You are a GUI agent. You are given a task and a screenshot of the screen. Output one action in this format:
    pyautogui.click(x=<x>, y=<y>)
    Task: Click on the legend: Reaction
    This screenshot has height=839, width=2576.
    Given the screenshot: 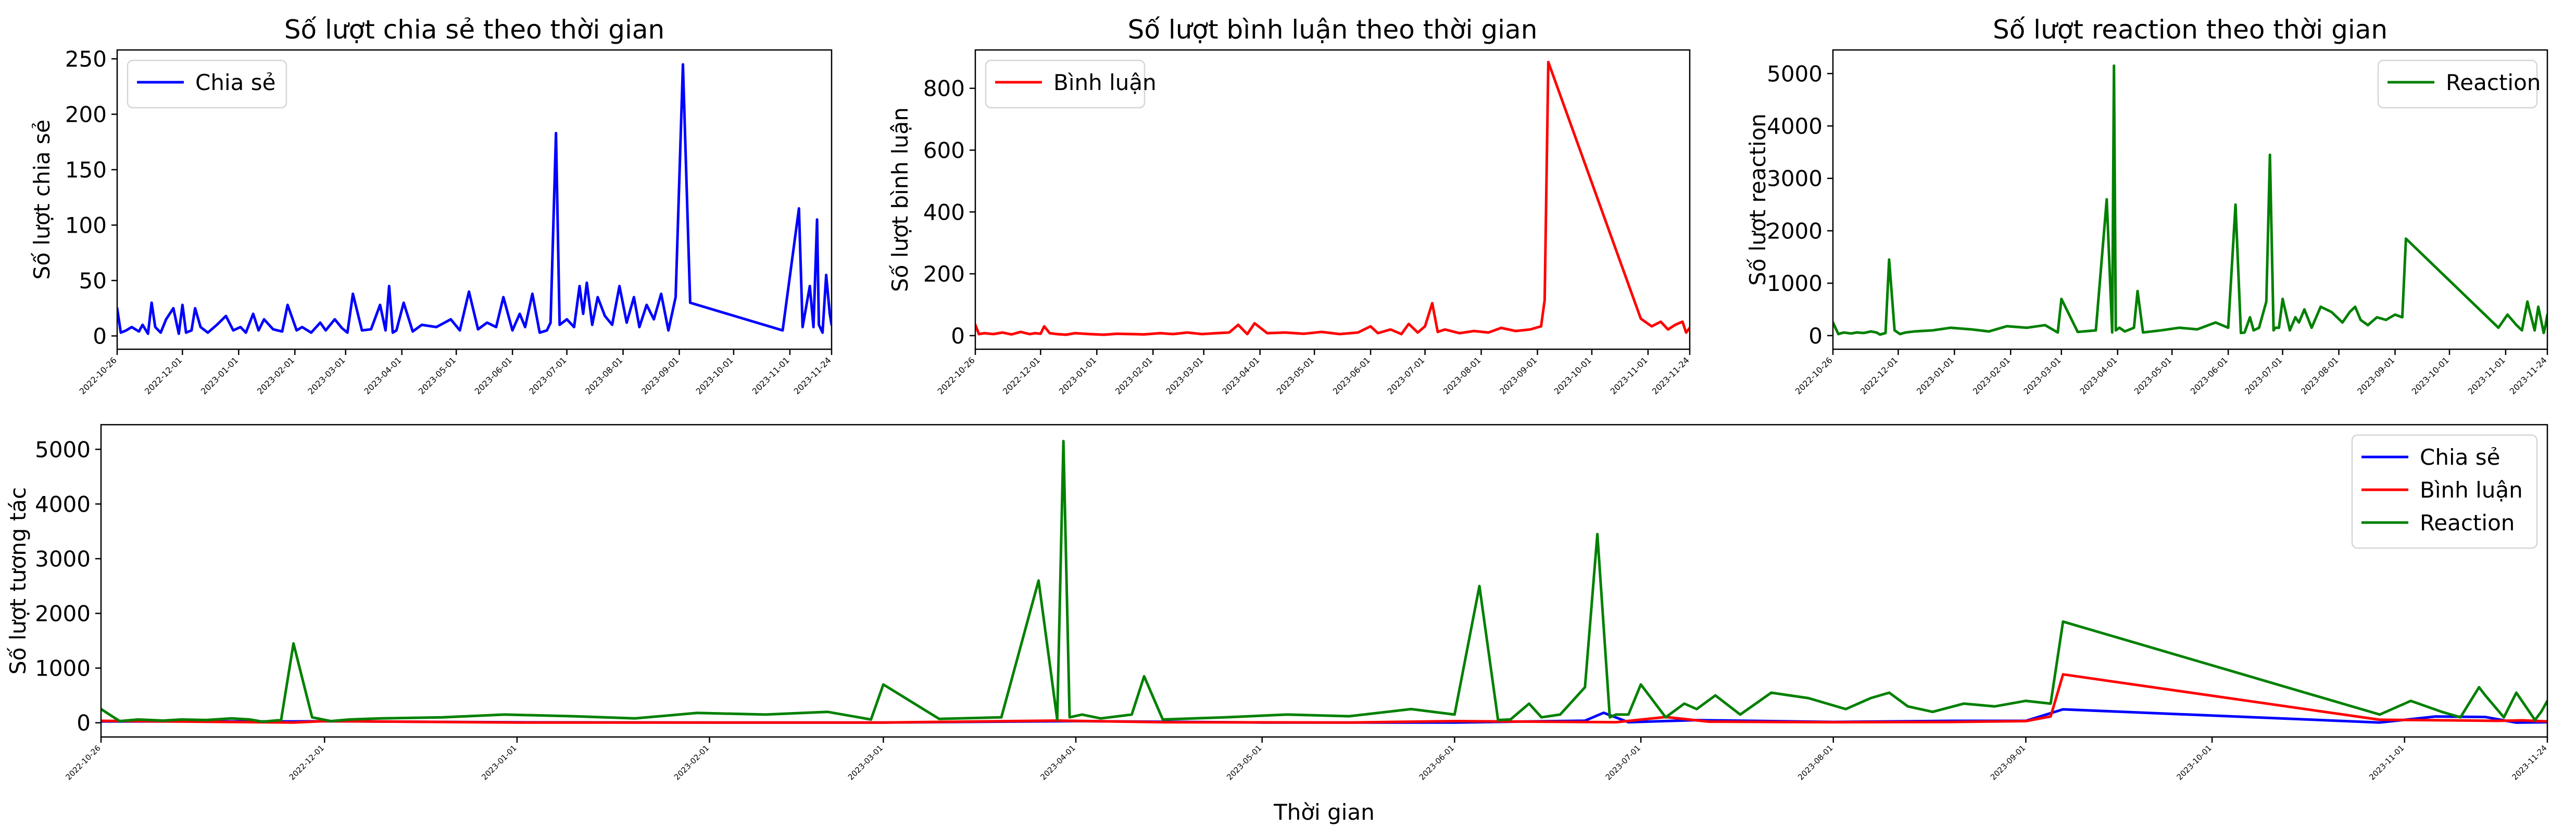 What is the action you would take?
    pyautogui.click(x=2459, y=84)
    